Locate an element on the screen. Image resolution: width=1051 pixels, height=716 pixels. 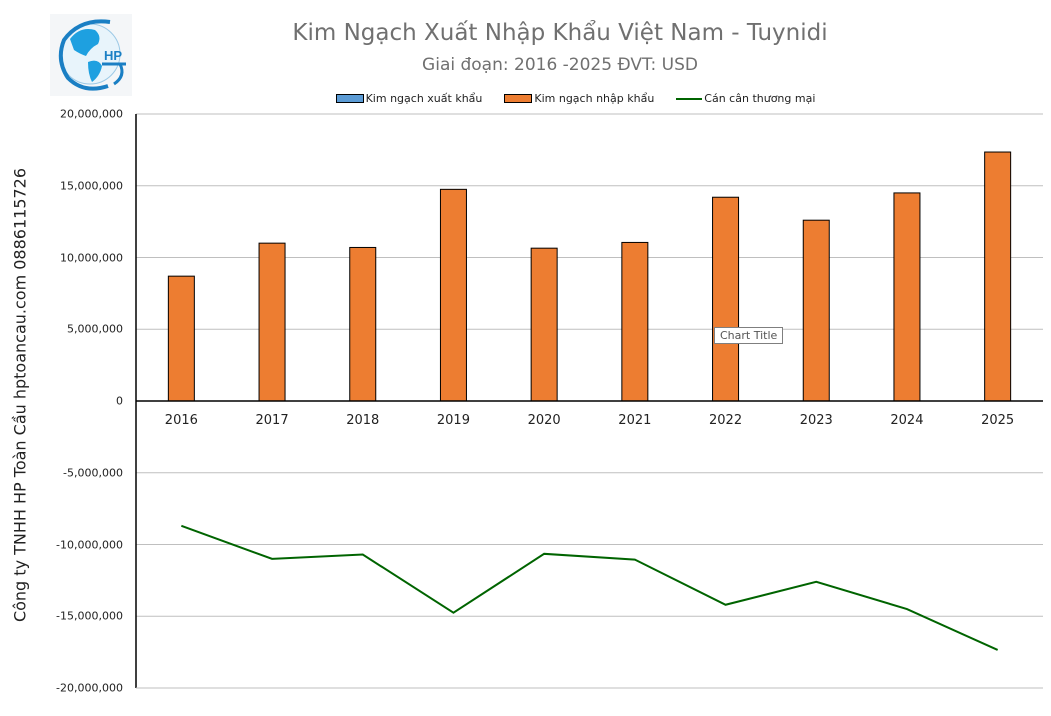
legend-item-export: Kim ngạch xuất khẩu is located at coordinates (409, 98).